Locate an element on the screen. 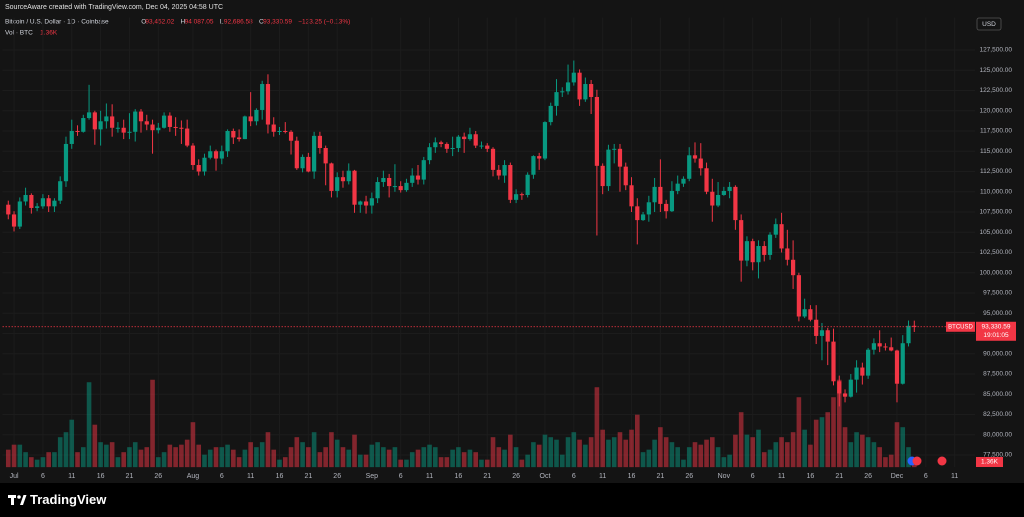 The image size is (1024, 517). legend-text: 93,330.59 is located at coordinates (277, 22).